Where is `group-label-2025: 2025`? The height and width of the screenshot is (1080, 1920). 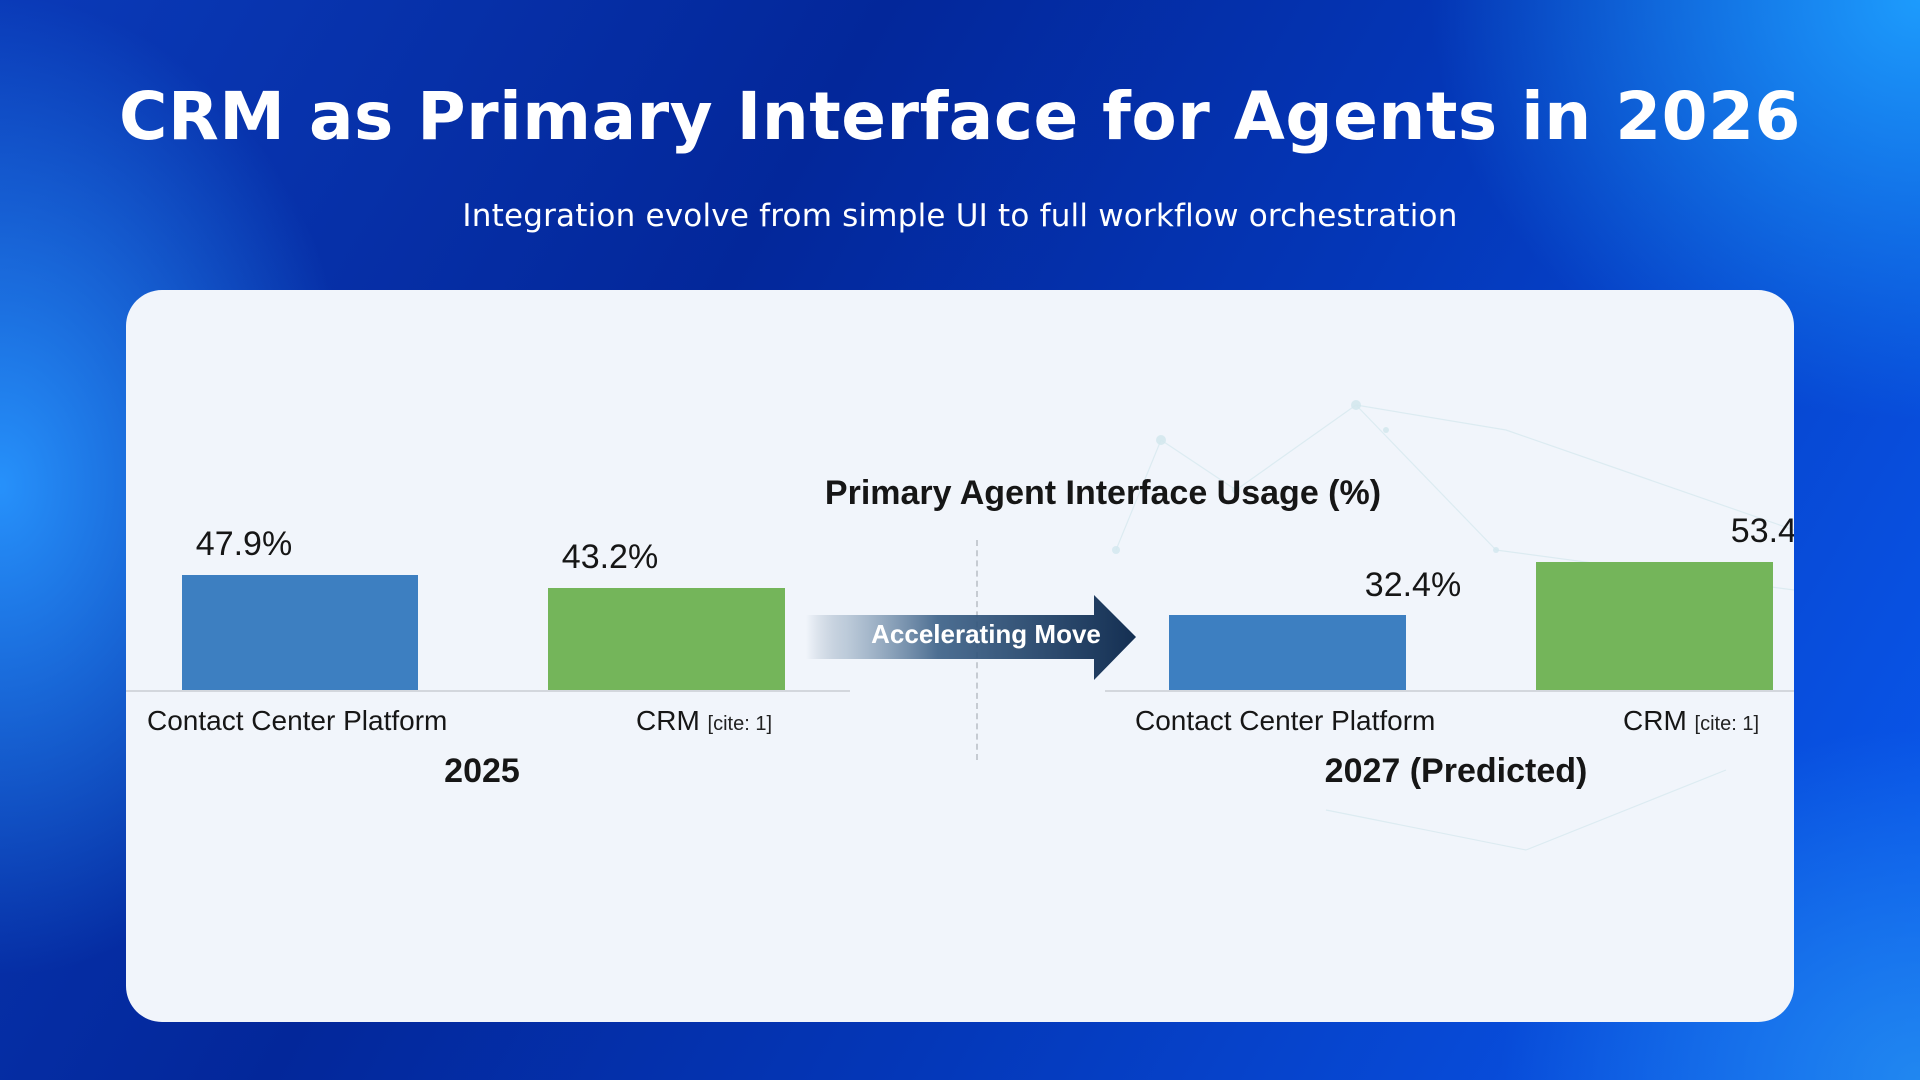
group-label-2025: 2025 is located at coordinates (482, 771).